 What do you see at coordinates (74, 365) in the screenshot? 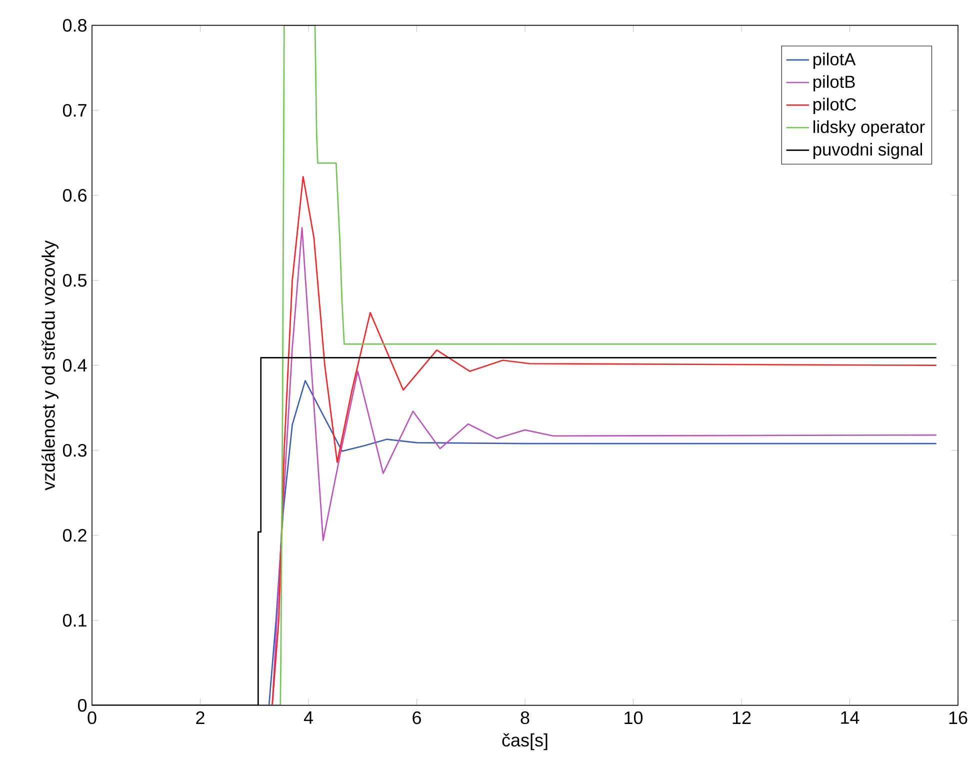
I see `y-tick-label: 0.4` at bounding box center [74, 365].